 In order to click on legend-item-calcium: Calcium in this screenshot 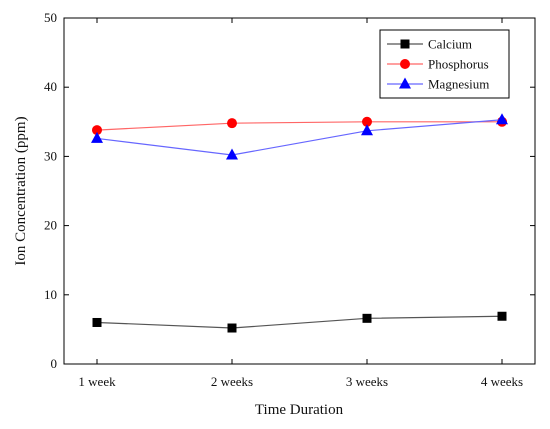, I will do `click(429, 44)`.